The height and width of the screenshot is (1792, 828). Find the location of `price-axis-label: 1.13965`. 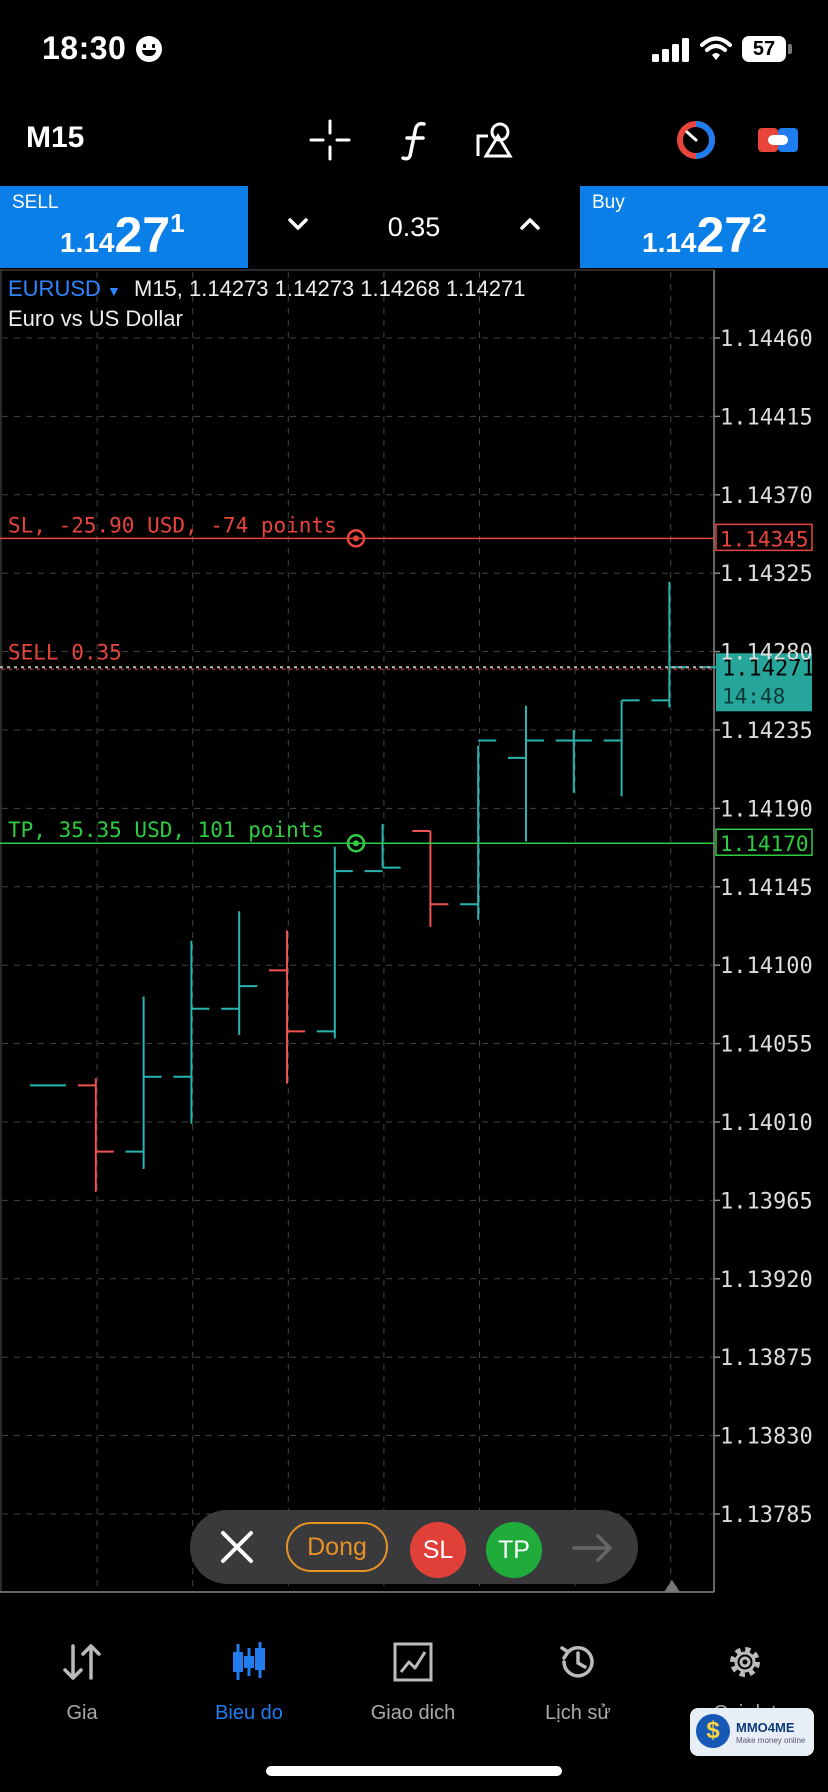

price-axis-label: 1.13965 is located at coordinates (766, 1201).